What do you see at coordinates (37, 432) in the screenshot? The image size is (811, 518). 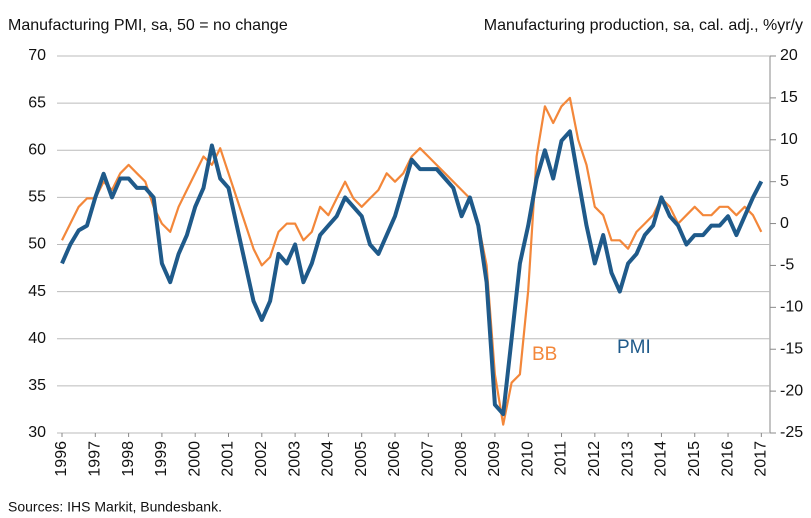 I see `y-tick-label: 30` at bounding box center [37, 432].